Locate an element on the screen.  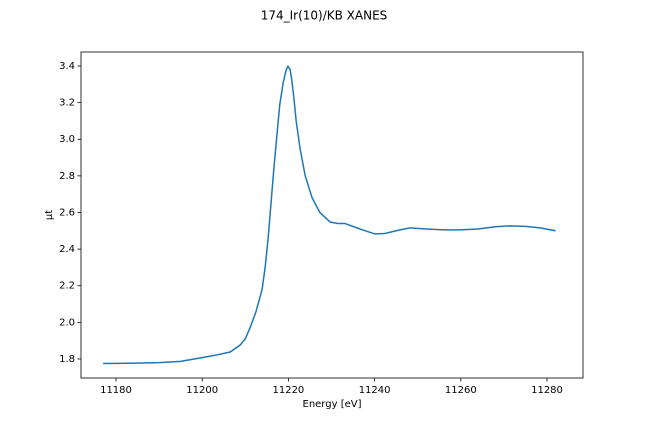
y-tick-label: 1.8 is located at coordinates (67, 359).